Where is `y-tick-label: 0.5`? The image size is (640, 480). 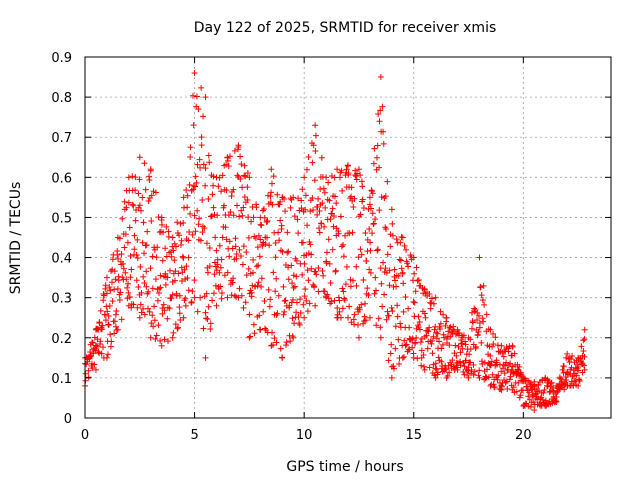
y-tick-label: 0.5 is located at coordinates (61, 218).